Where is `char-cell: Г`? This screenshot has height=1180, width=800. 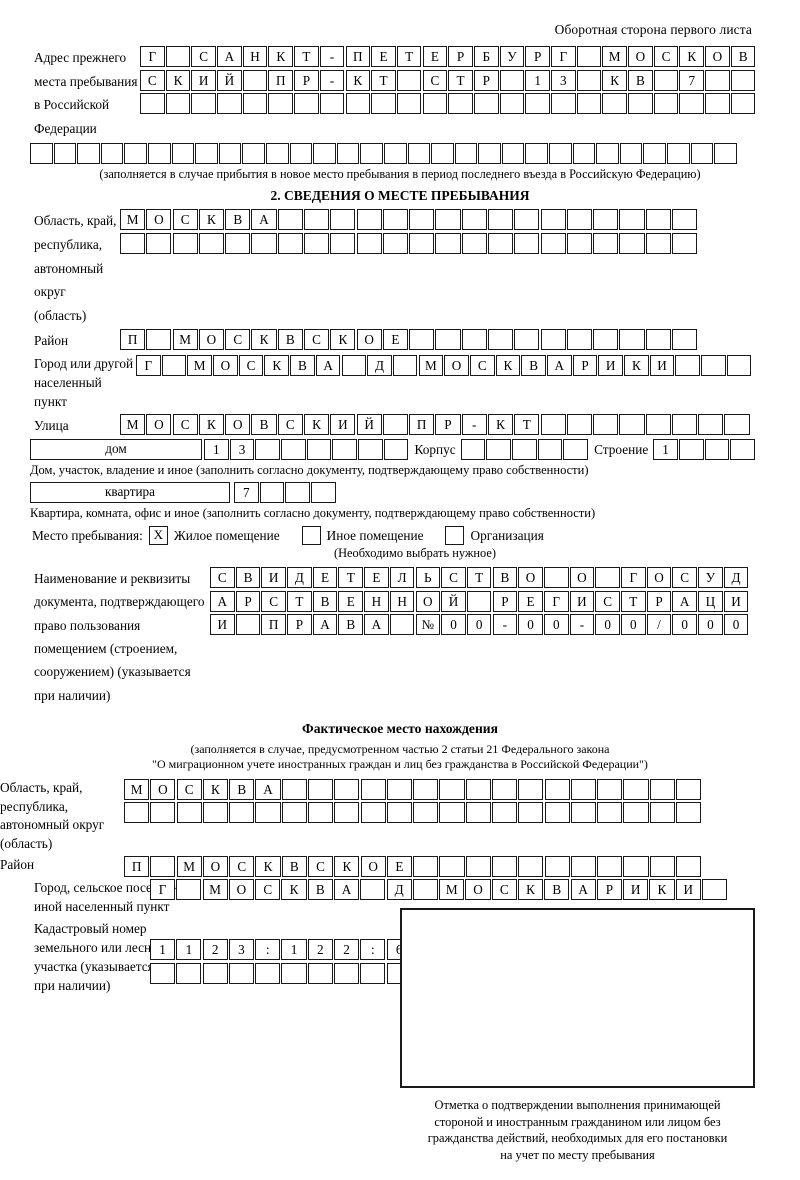 char-cell: Г is located at coordinates (556, 601).